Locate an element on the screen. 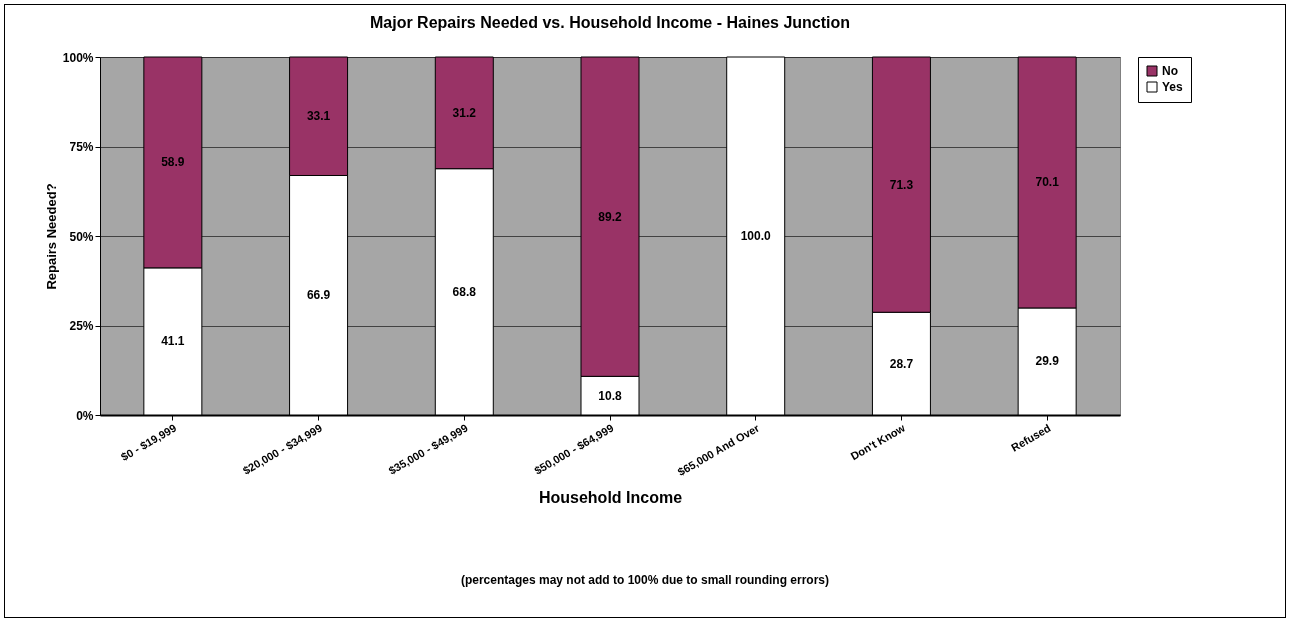 The height and width of the screenshot is (624, 1291). data-label: 68.8 is located at coordinates (464, 291).